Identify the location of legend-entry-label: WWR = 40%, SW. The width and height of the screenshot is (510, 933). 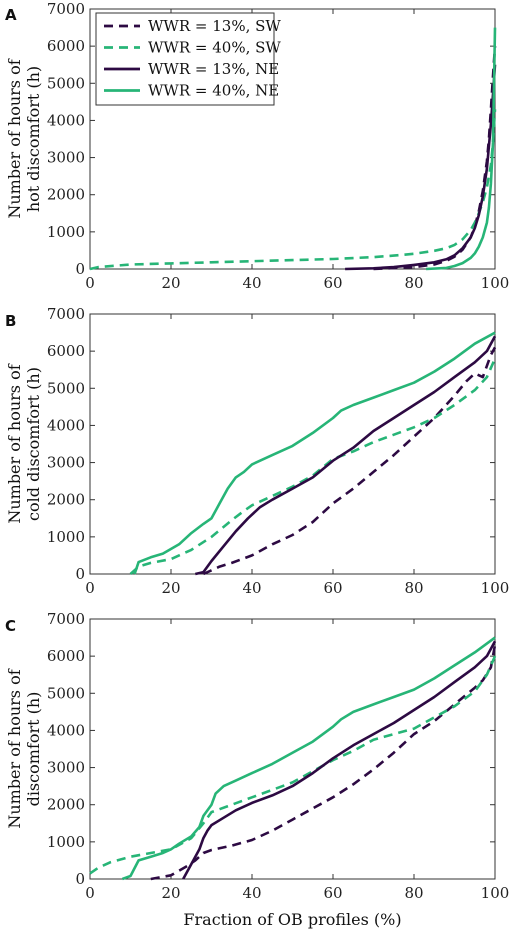
(214, 48).